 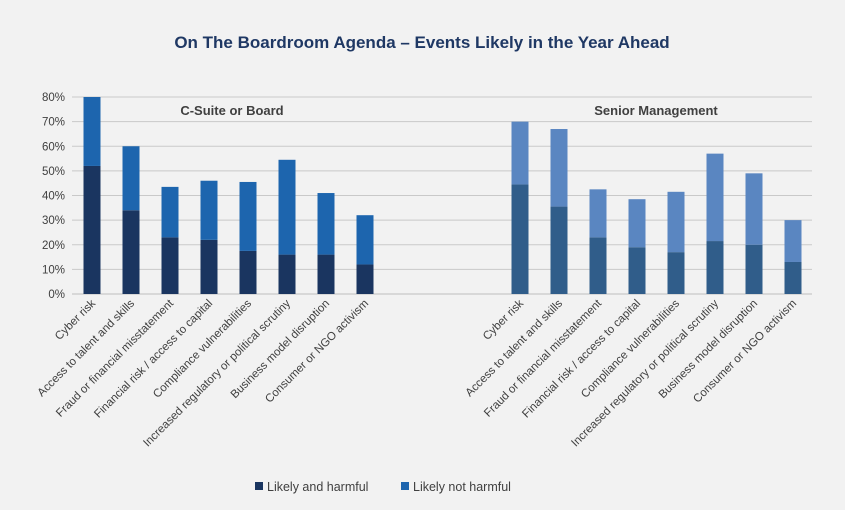 I want to click on legend: Likely and harmful Likely not harmful, so click(x=383, y=487).